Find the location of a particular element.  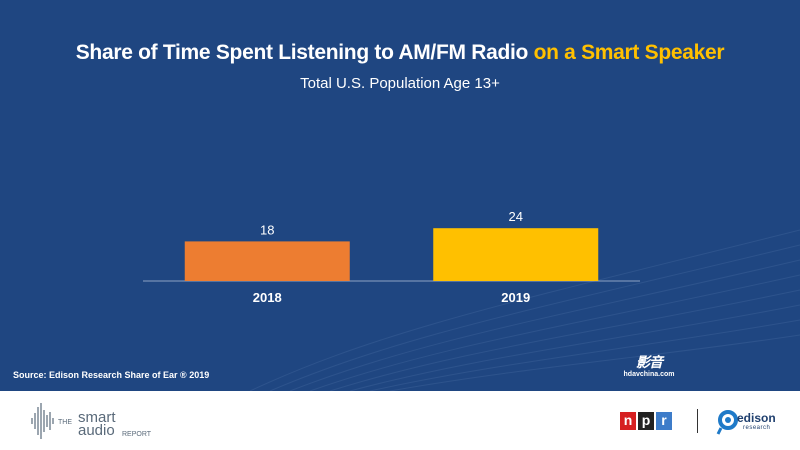

chart-subtitle: Total U.S. Population Age 13+ is located at coordinates (400, 83).